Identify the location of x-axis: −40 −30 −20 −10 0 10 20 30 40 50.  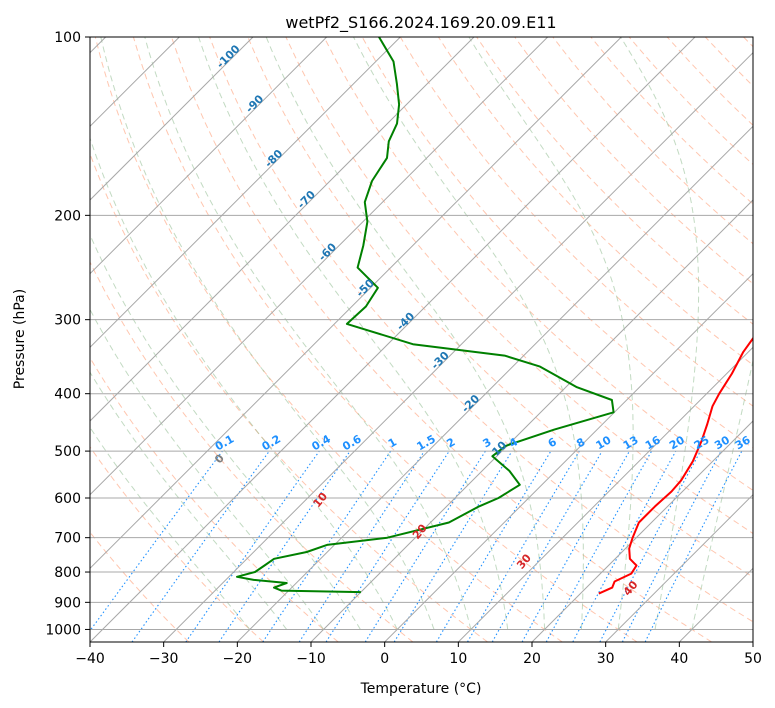
(418, 654).